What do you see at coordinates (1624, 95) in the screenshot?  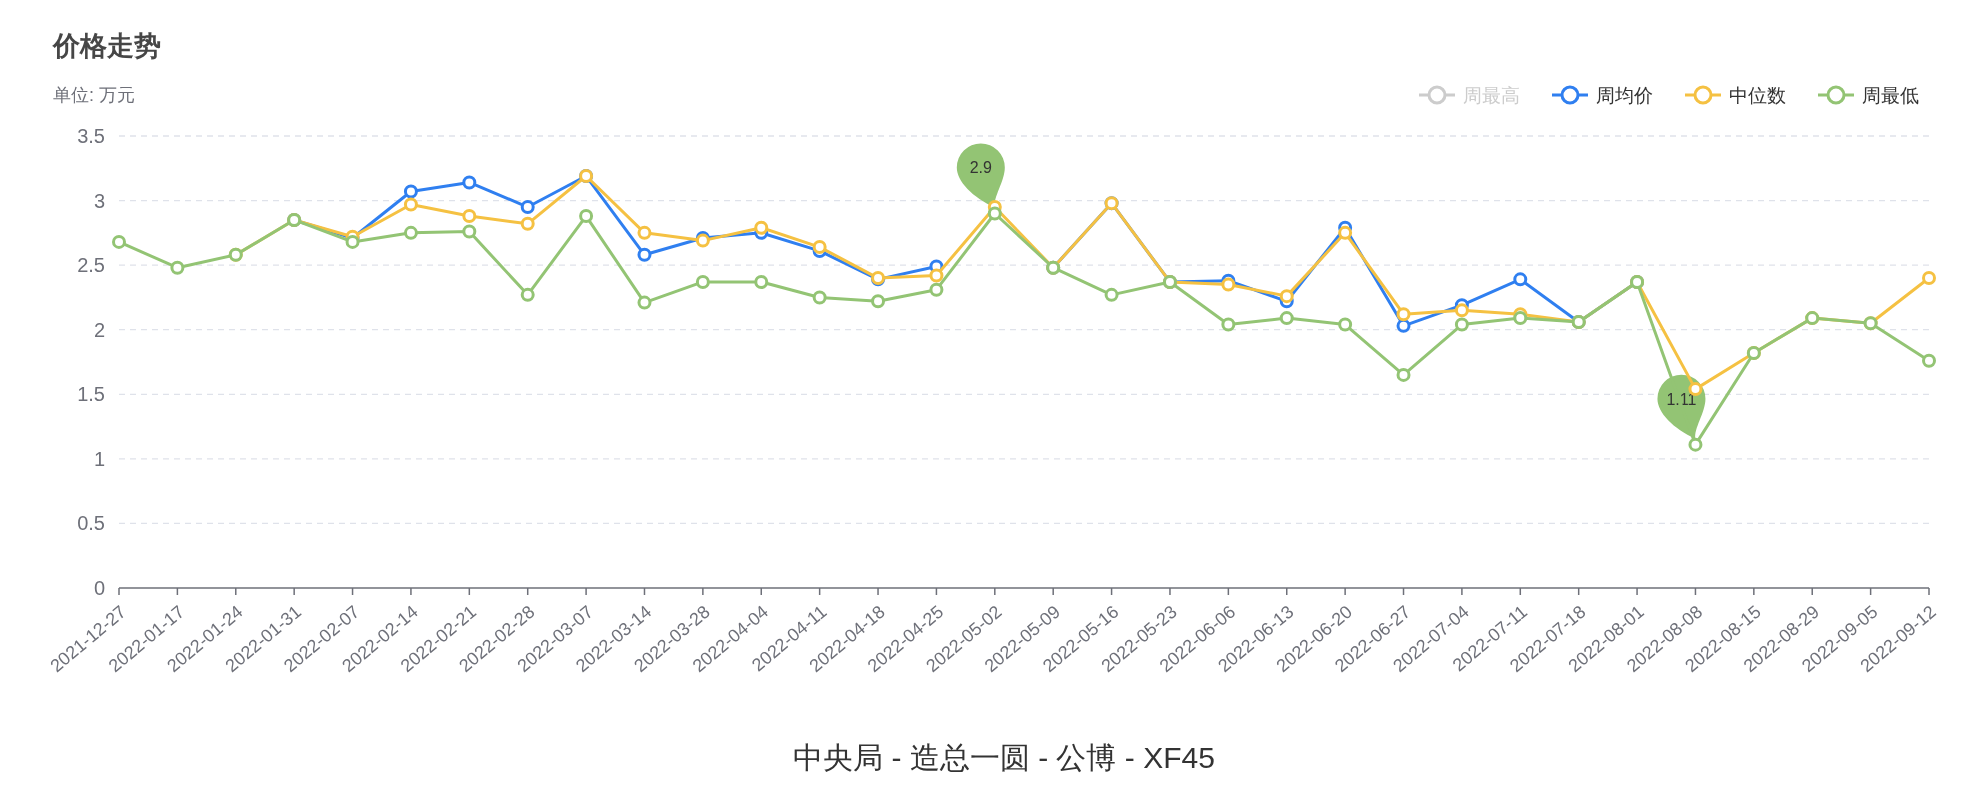 I see `legend-label: 周均价` at bounding box center [1624, 95].